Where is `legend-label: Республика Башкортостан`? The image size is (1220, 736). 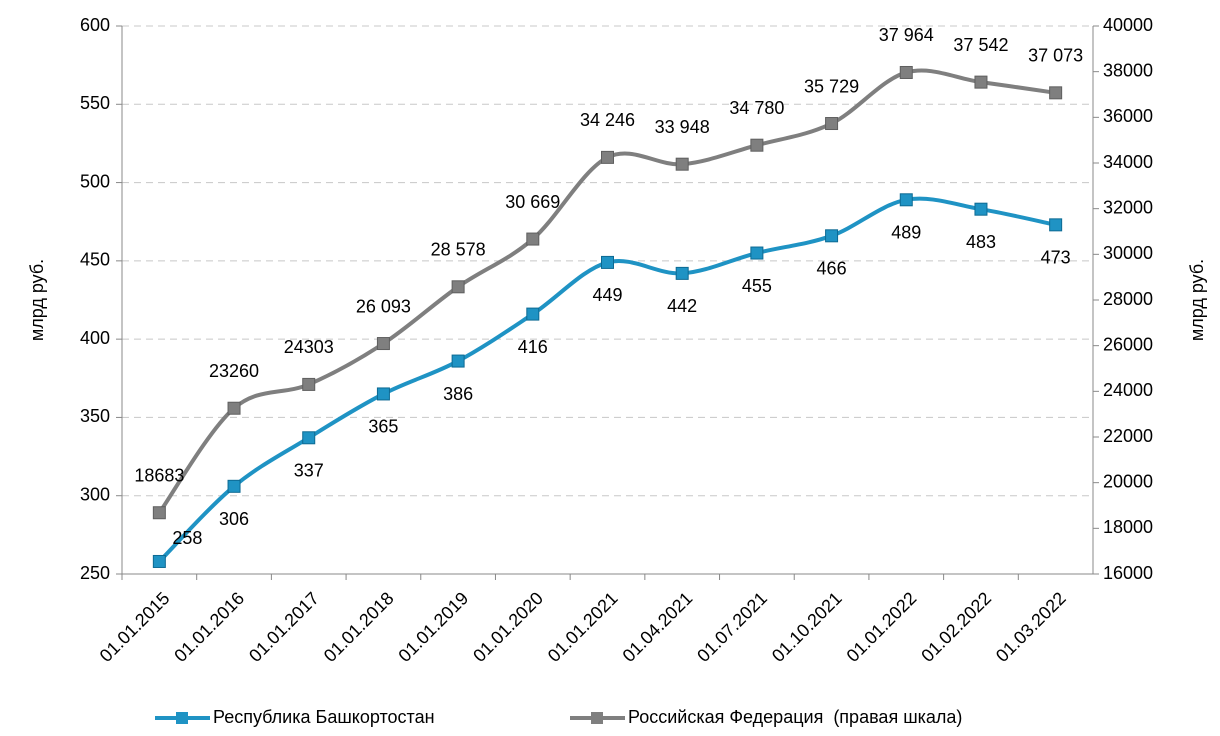
legend-label: Республика Башкортостан is located at coordinates (324, 717).